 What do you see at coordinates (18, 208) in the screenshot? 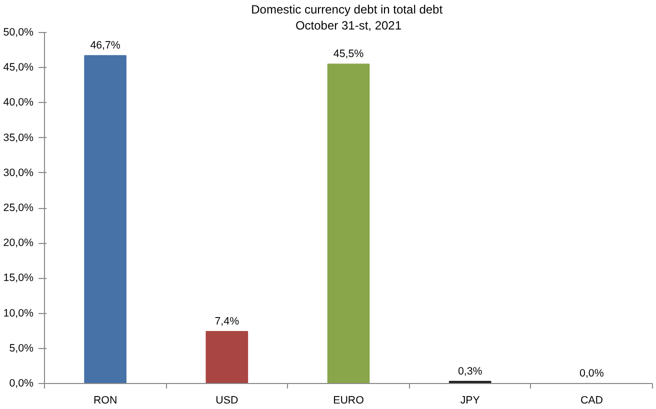
I see `y-tick-label: 25,0%` at bounding box center [18, 208].